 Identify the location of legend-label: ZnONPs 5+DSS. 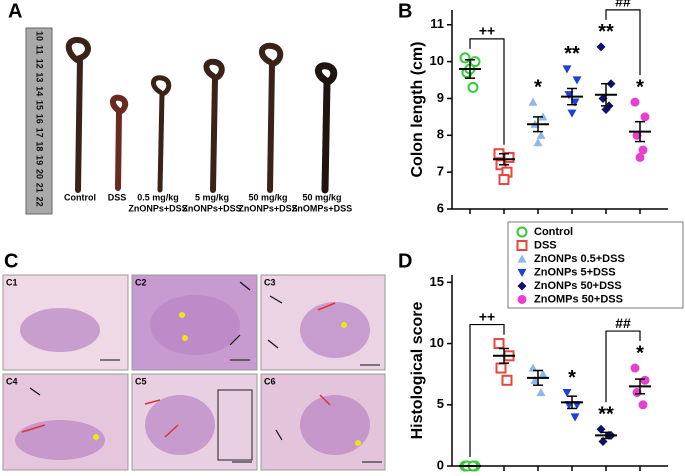
(575, 272).